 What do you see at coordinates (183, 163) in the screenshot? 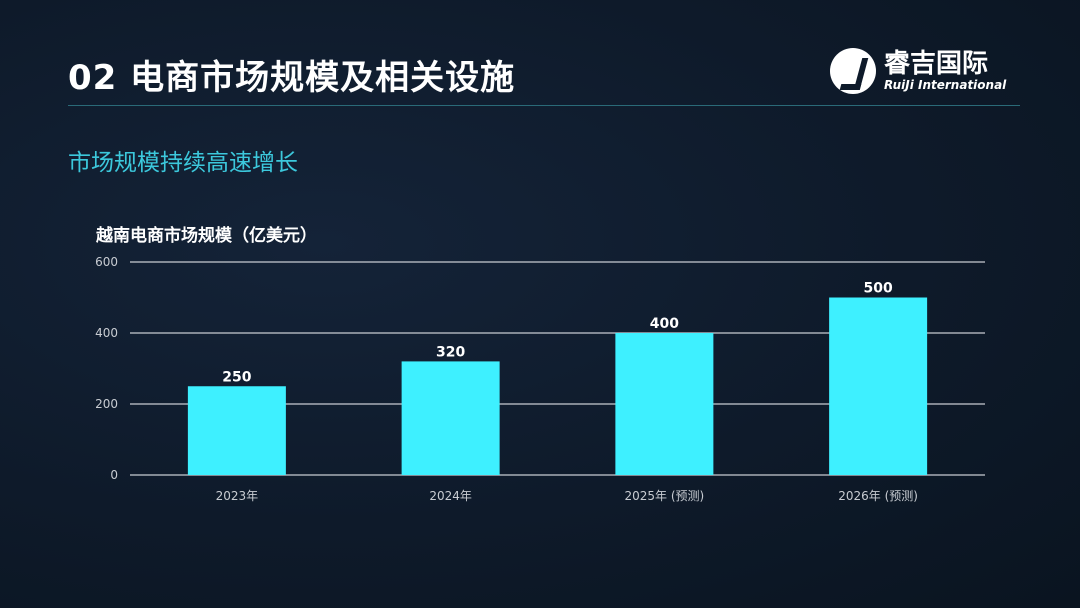
I see `subtitle: 市场规模持续高速增长` at bounding box center [183, 163].